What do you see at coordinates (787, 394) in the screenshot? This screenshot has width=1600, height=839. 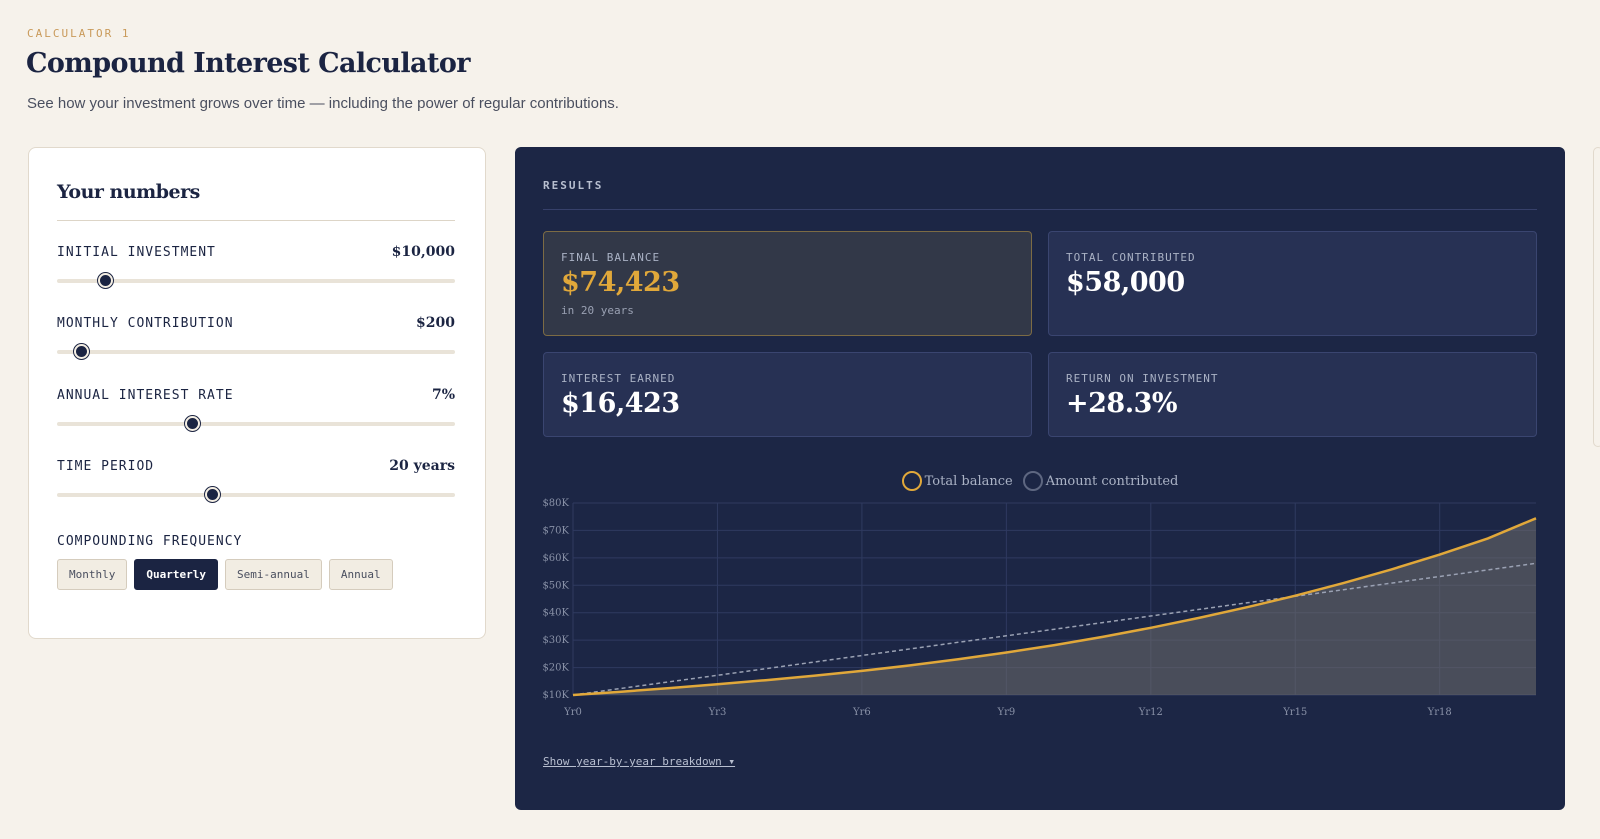 I see `interest-earned-card: INTEREST EARNED $16,423` at bounding box center [787, 394].